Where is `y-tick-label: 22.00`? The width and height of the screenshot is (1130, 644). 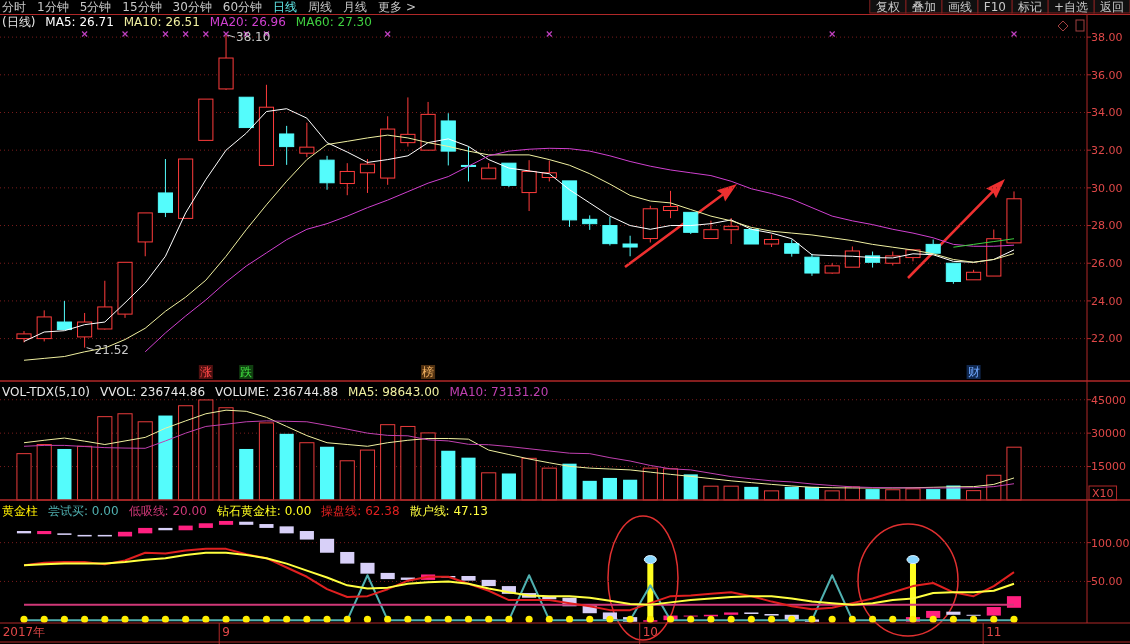
y-tick-label: 22.00 is located at coordinates (1107, 339).